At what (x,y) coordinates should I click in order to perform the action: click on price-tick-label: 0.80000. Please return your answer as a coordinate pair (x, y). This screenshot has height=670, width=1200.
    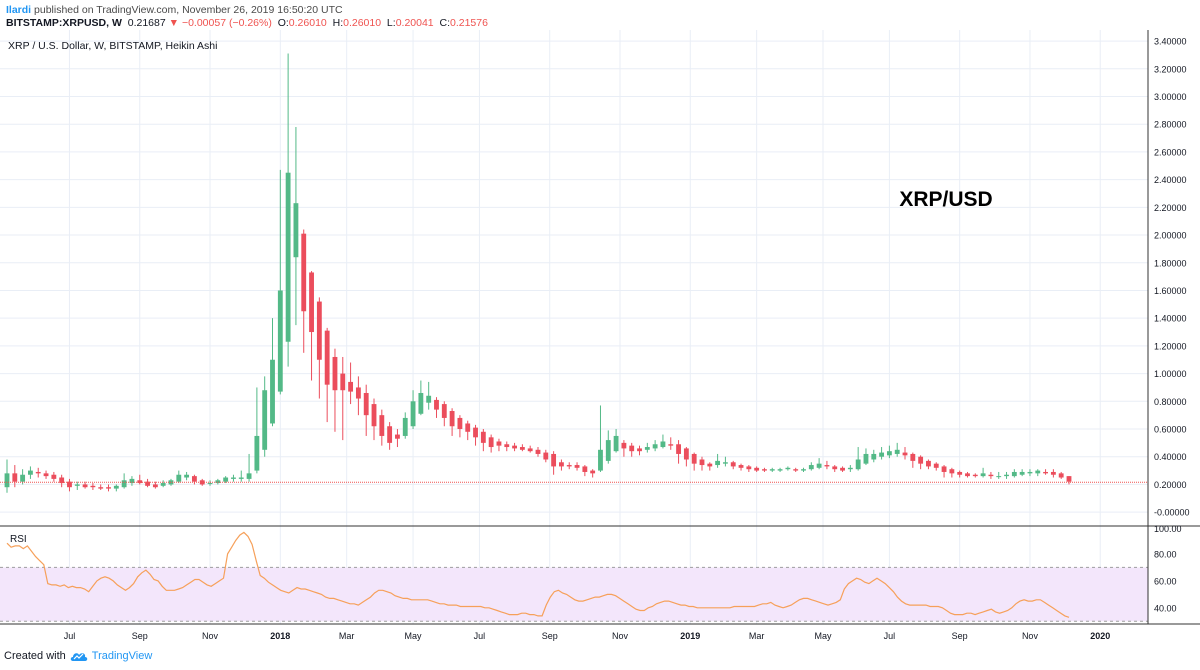
    Looking at the image, I should click on (1170, 402).